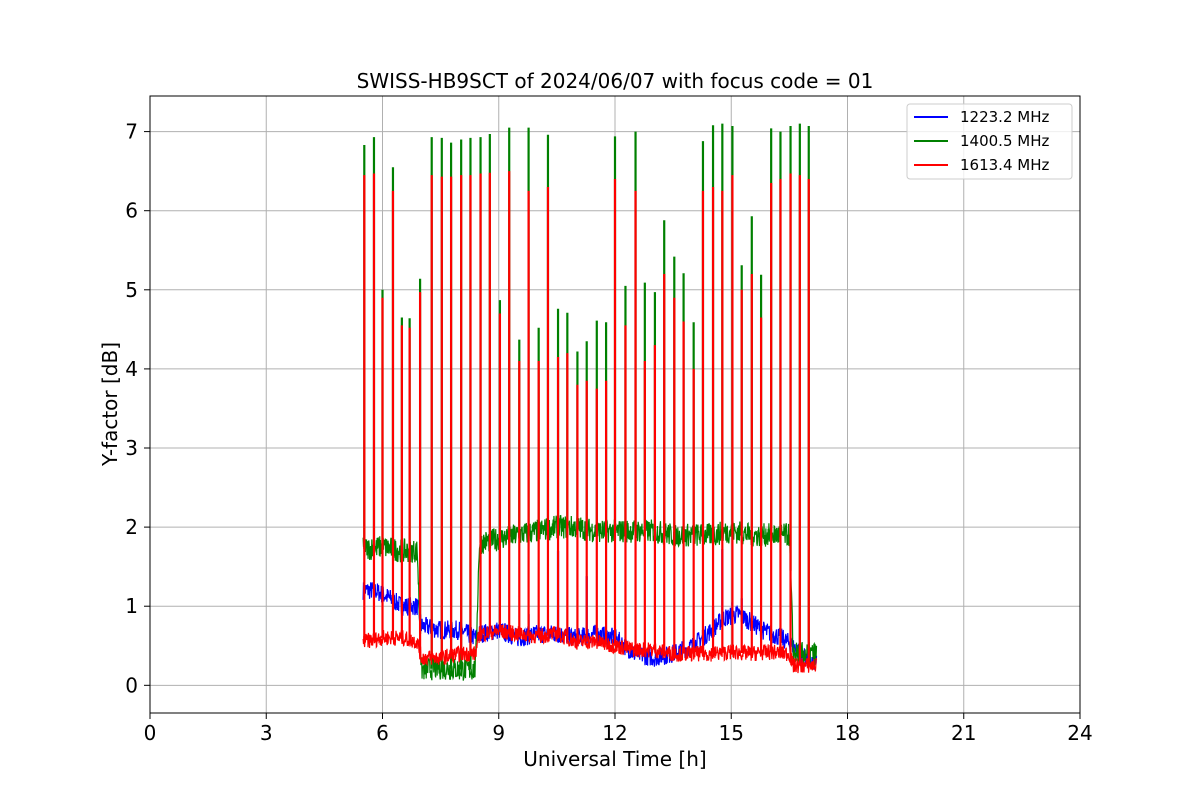 This screenshot has height=800, width=1200. Describe the element at coordinates (1004, 141) in the screenshot. I see `legend-label: 1400.5 MHz` at that location.